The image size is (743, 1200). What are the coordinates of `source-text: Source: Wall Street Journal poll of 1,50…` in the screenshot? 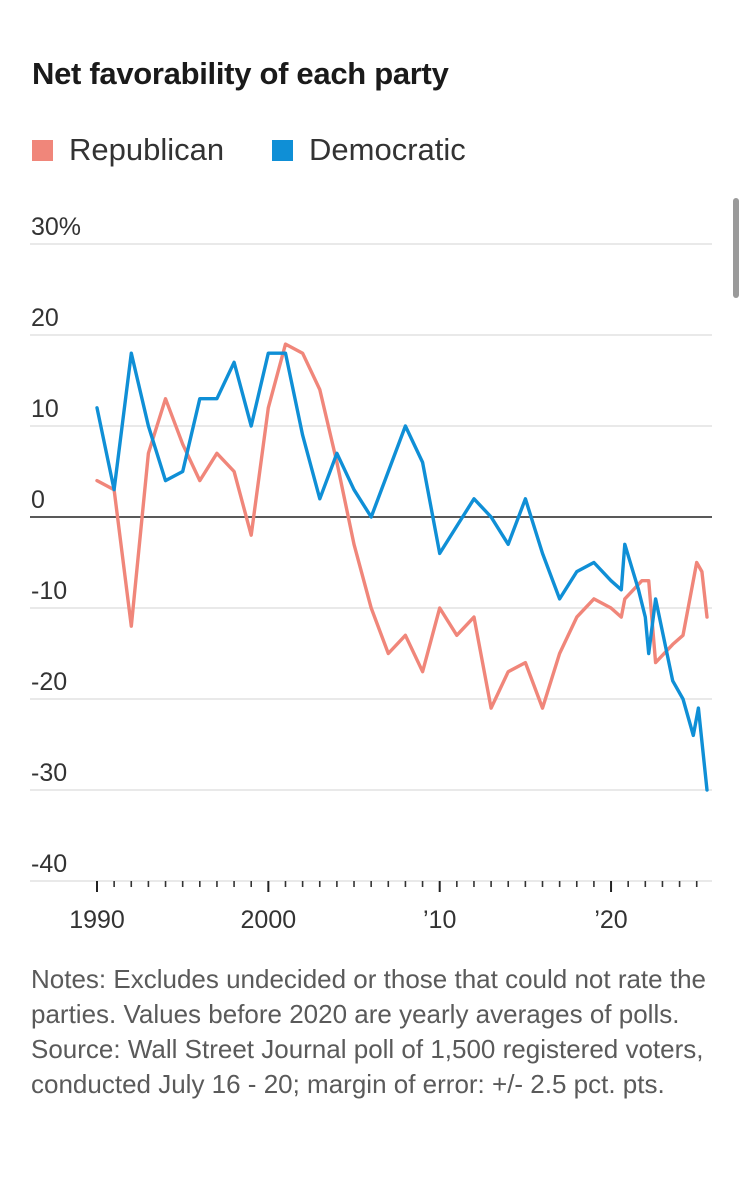 It's located at (367, 1066).